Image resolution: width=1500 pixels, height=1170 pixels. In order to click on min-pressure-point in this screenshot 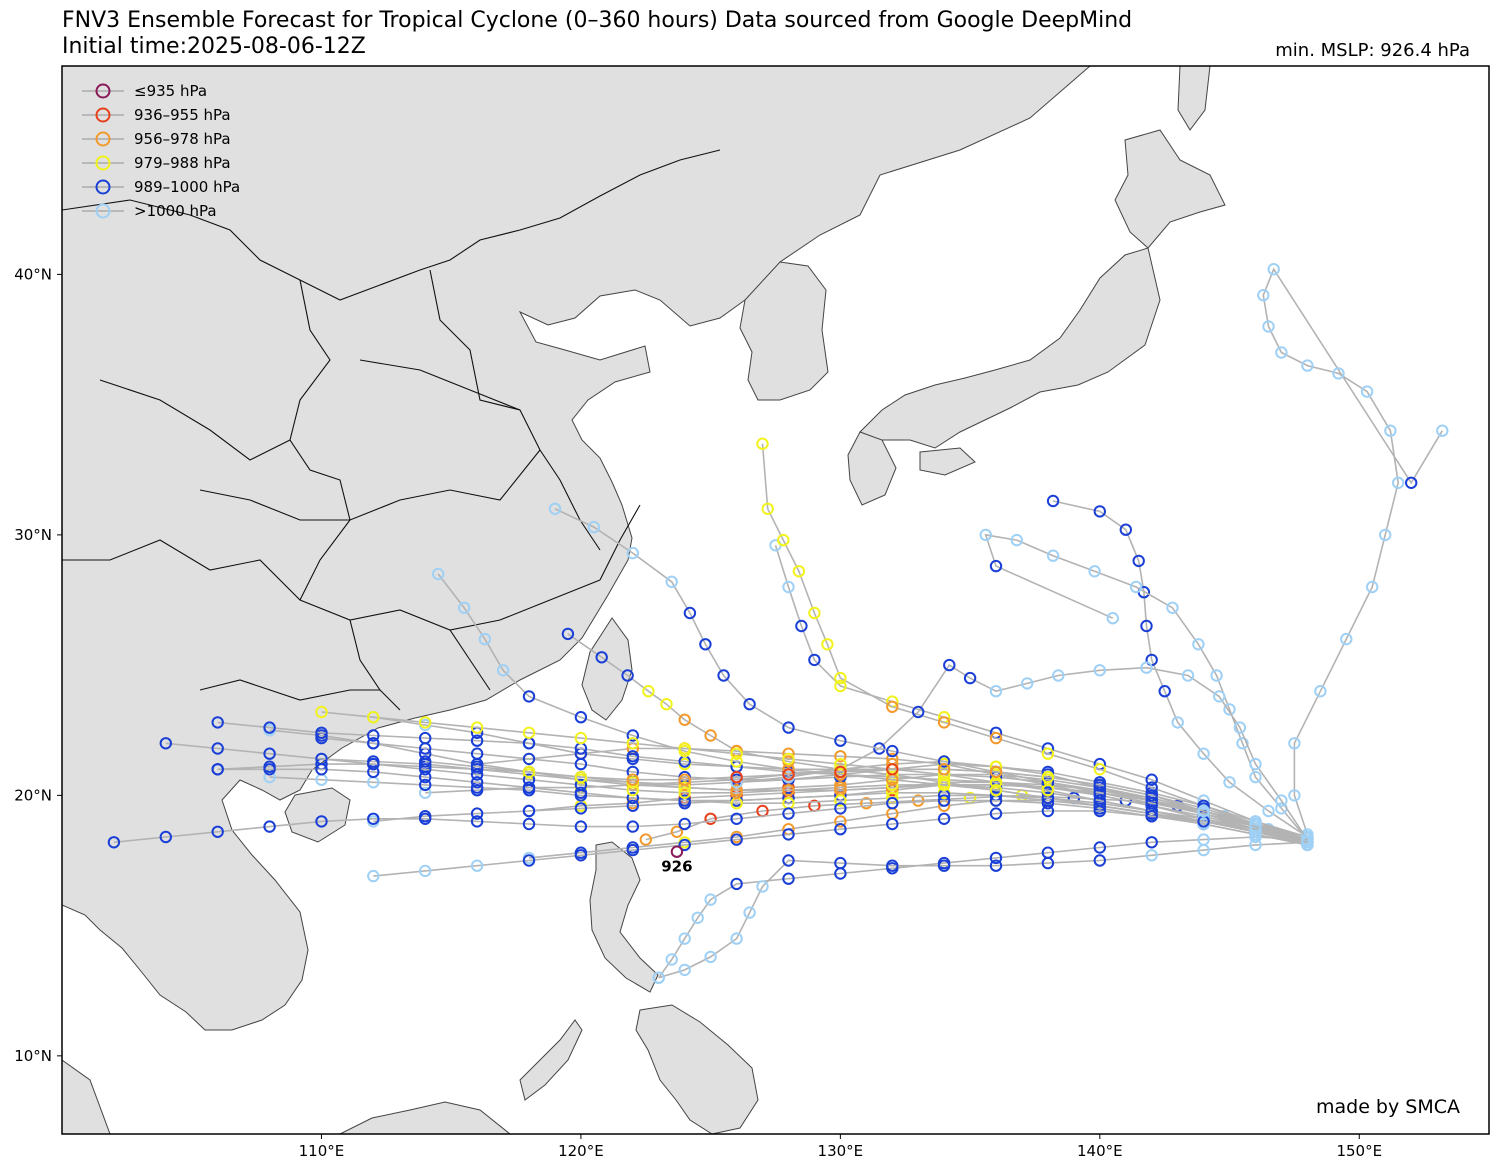, I will do `click(677, 851)`.